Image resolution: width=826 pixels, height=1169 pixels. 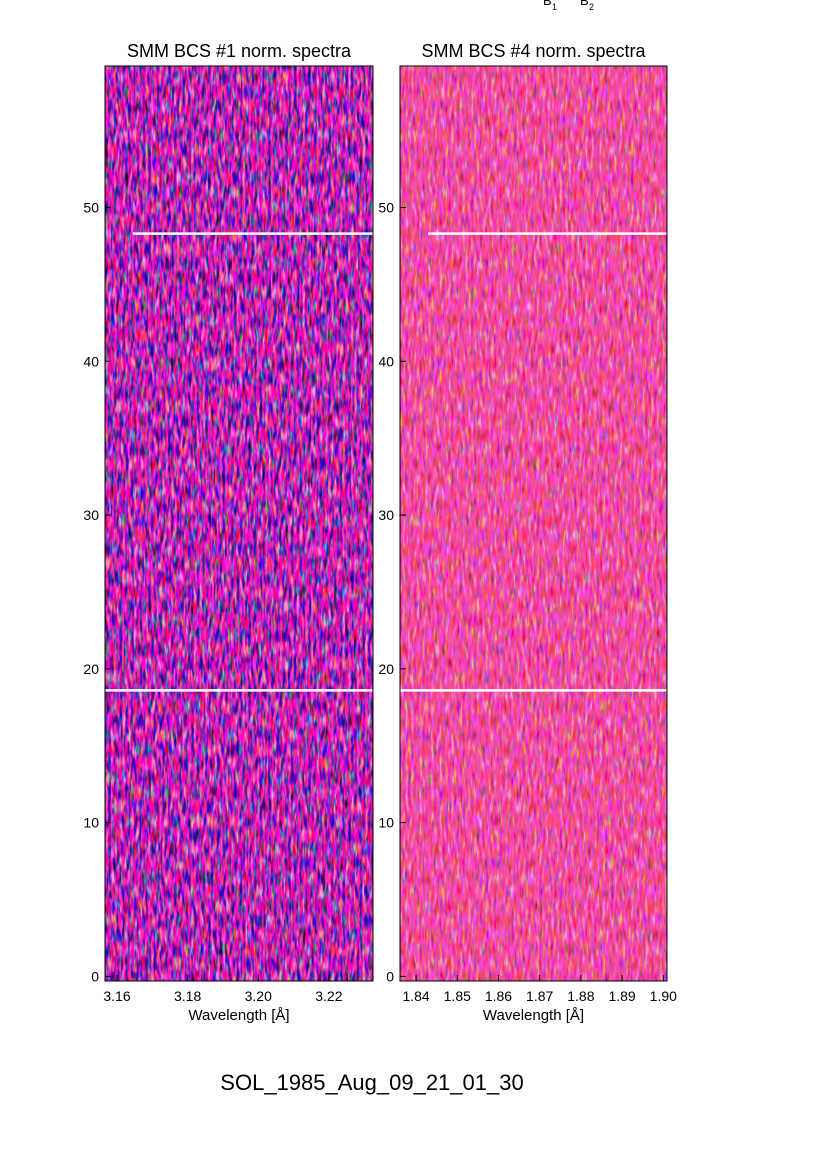 I want to click on panel-title: SMM BCS #4 norm. spectra, so click(x=533, y=51).